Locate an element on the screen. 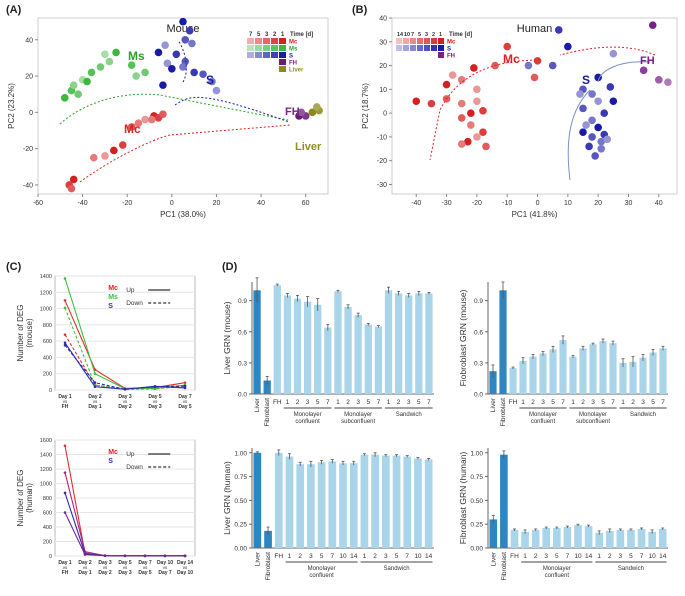 The image size is (685, 596). panel-label-a: (A) is located at coordinates (14, 10).